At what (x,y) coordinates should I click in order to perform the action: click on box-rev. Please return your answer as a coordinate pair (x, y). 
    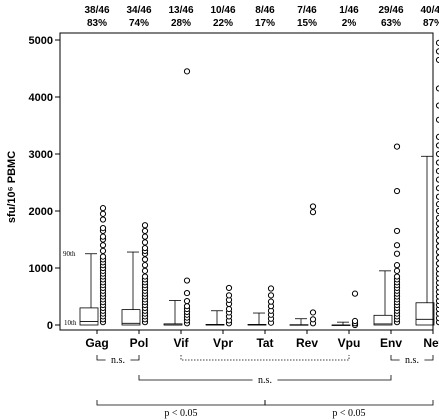
    Looking at the image, I should click on (303, 265).